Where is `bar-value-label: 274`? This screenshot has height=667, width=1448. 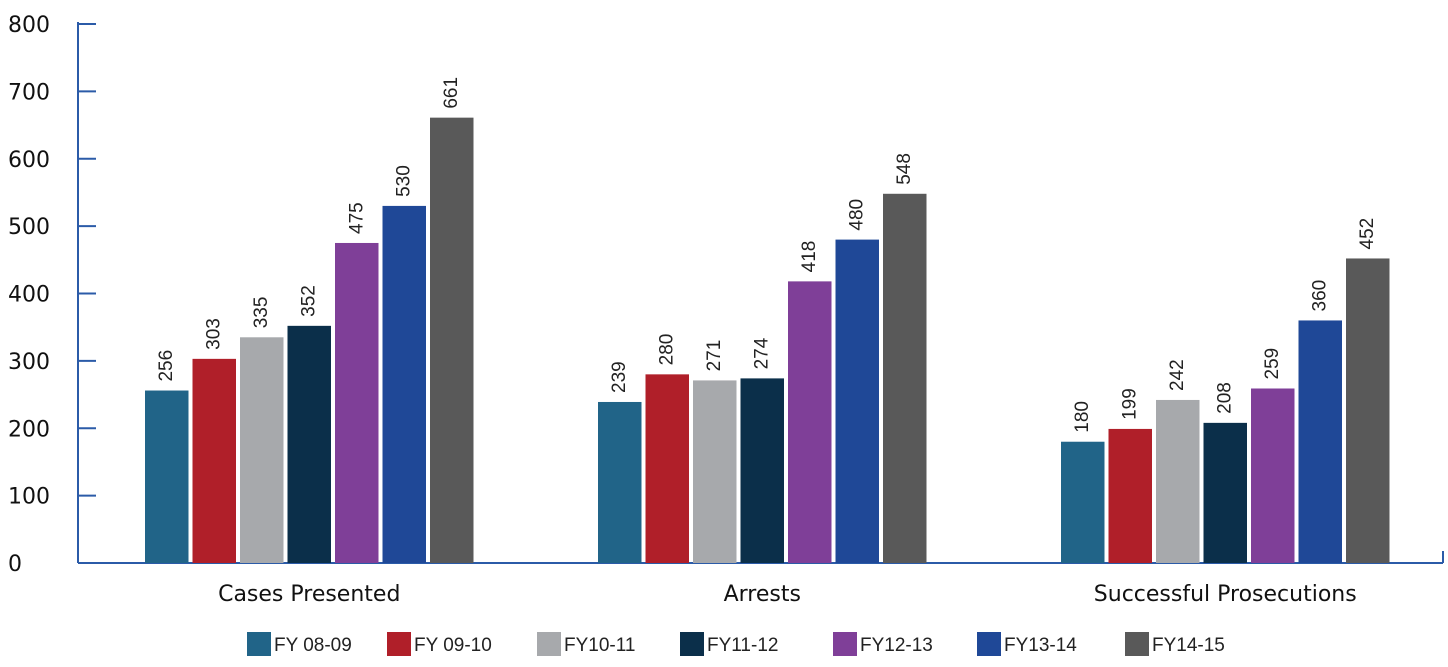
bar-value-label: 274 is located at coordinates (762, 353).